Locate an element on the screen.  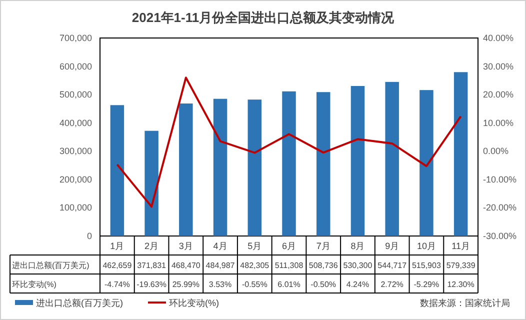
x-tick-label: 5月 is located at coordinates (255, 246).